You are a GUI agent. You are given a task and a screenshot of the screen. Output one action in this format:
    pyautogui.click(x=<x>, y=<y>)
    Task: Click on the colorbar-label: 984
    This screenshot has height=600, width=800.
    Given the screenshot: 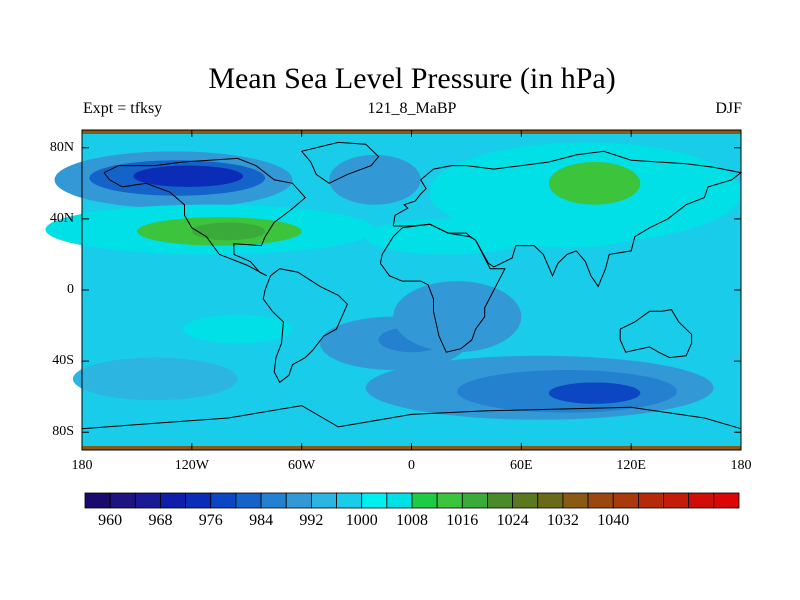 What is the action you would take?
    pyautogui.click(x=261, y=520)
    